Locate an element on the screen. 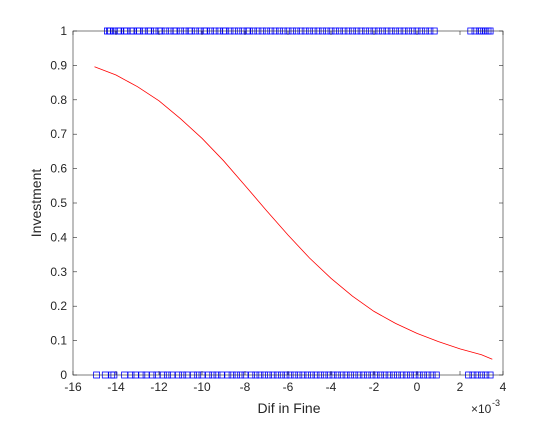  y-axis-label: Investment is located at coordinates (36, 203).